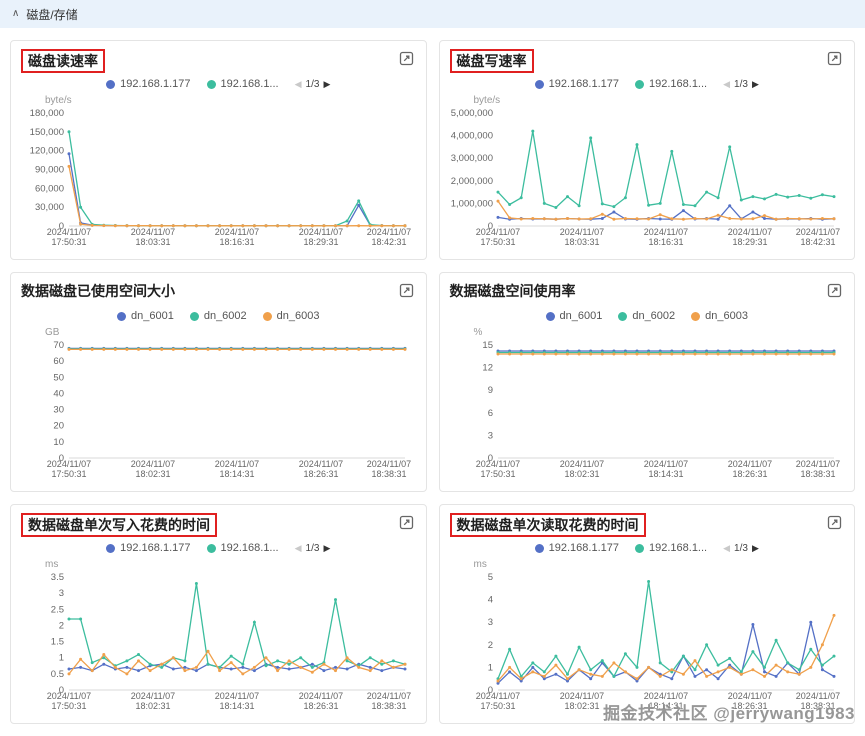  Describe the element at coordinates (471, 181) in the screenshot. I see `svg-text: 2,000,000` at that location.